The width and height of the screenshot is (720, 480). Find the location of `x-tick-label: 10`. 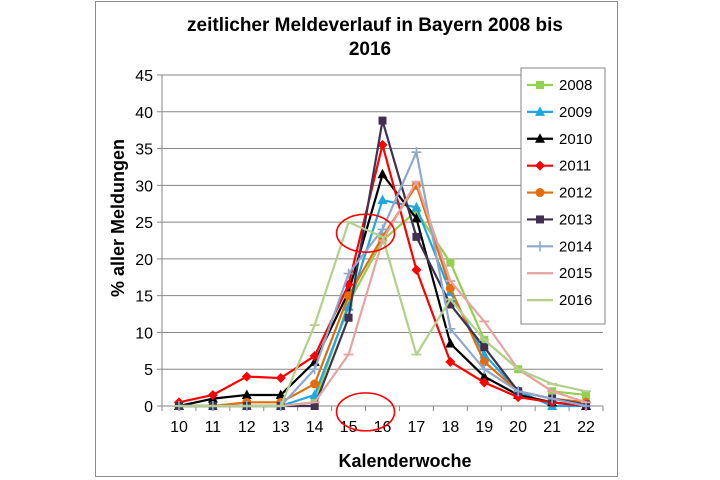

x-tick-label: 10 is located at coordinates (179, 427).